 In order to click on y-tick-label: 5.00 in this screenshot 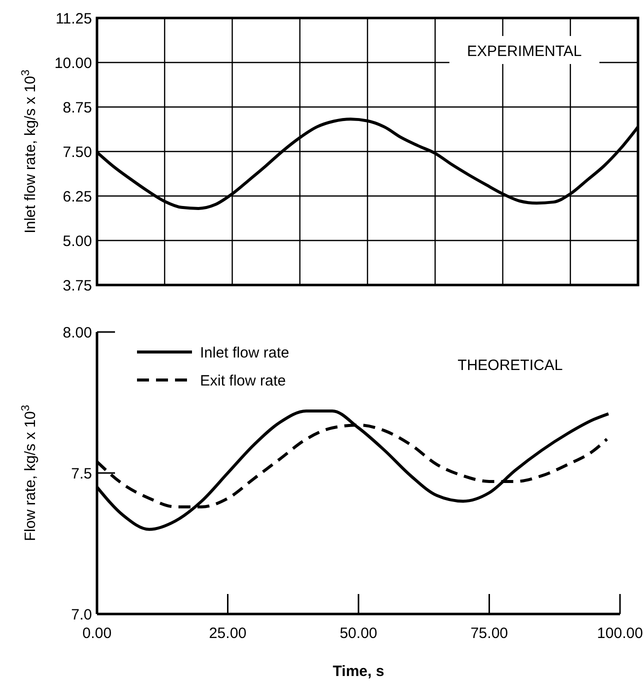, I will do `click(77, 241)`.